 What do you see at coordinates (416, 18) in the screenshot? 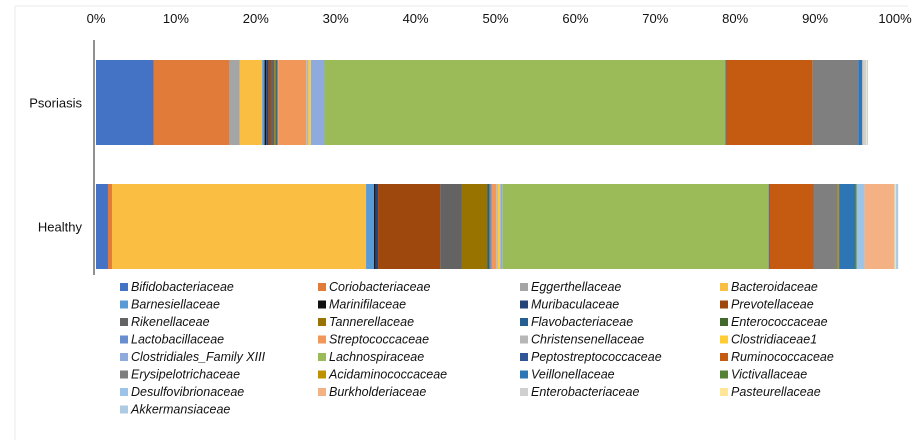
I see `x-tick-label: 40%` at bounding box center [416, 18].